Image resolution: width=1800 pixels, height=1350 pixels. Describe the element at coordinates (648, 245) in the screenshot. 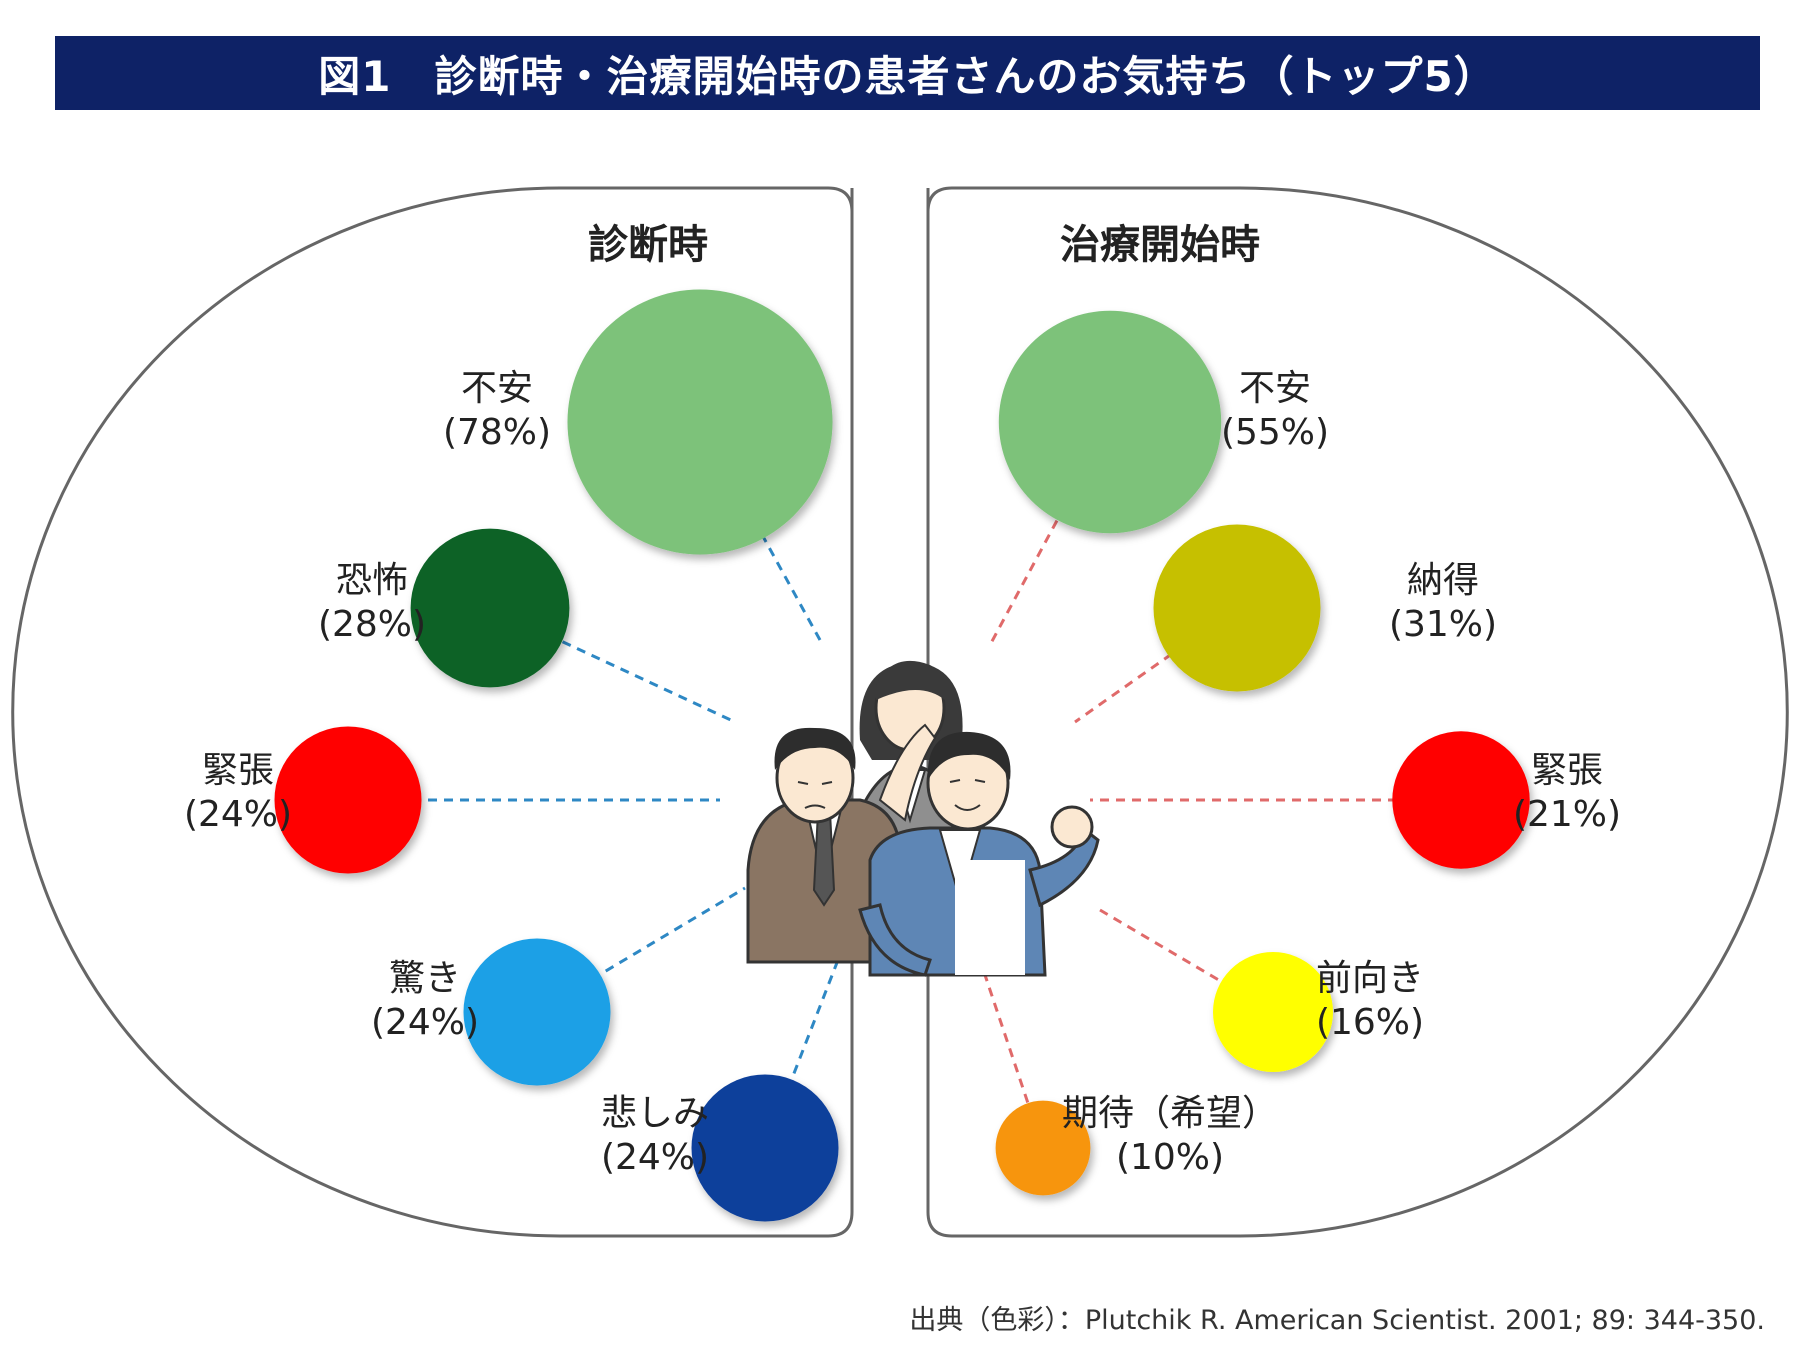

I see `left-panel-title: 診断時` at that location.